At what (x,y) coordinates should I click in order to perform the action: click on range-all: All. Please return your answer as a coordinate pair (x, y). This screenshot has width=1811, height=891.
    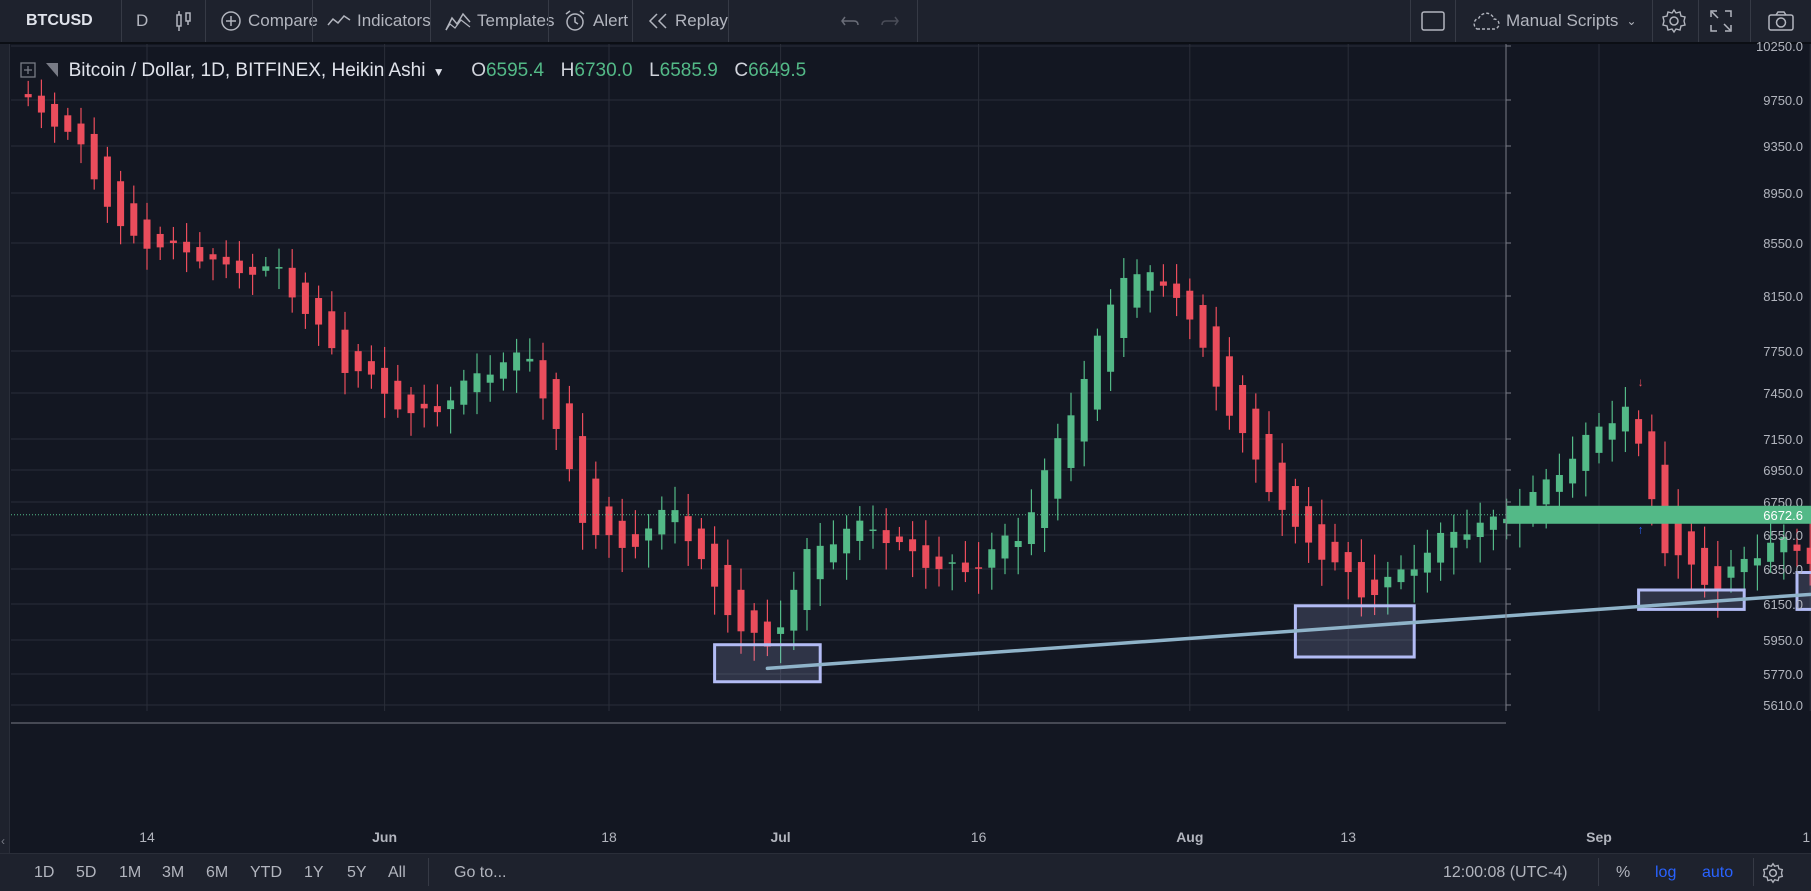
    Looking at the image, I should click on (397, 872).